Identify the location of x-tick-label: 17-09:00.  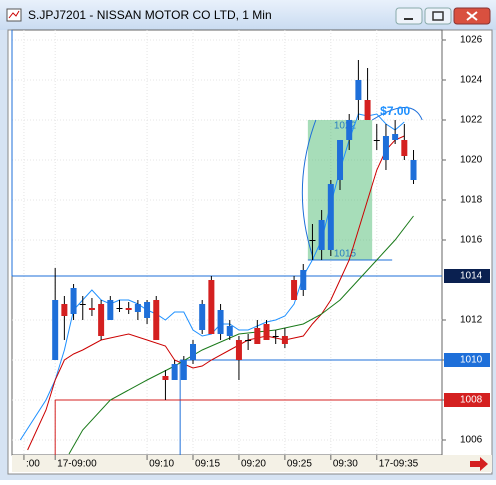
(77, 464).